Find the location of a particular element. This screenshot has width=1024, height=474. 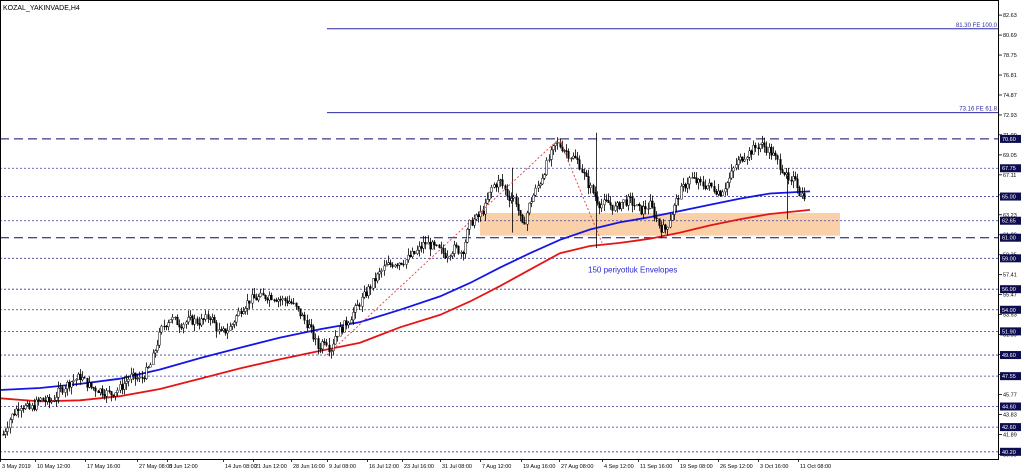

x-axis-tick-label: 19 Sep 08:00 is located at coordinates (696, 467).